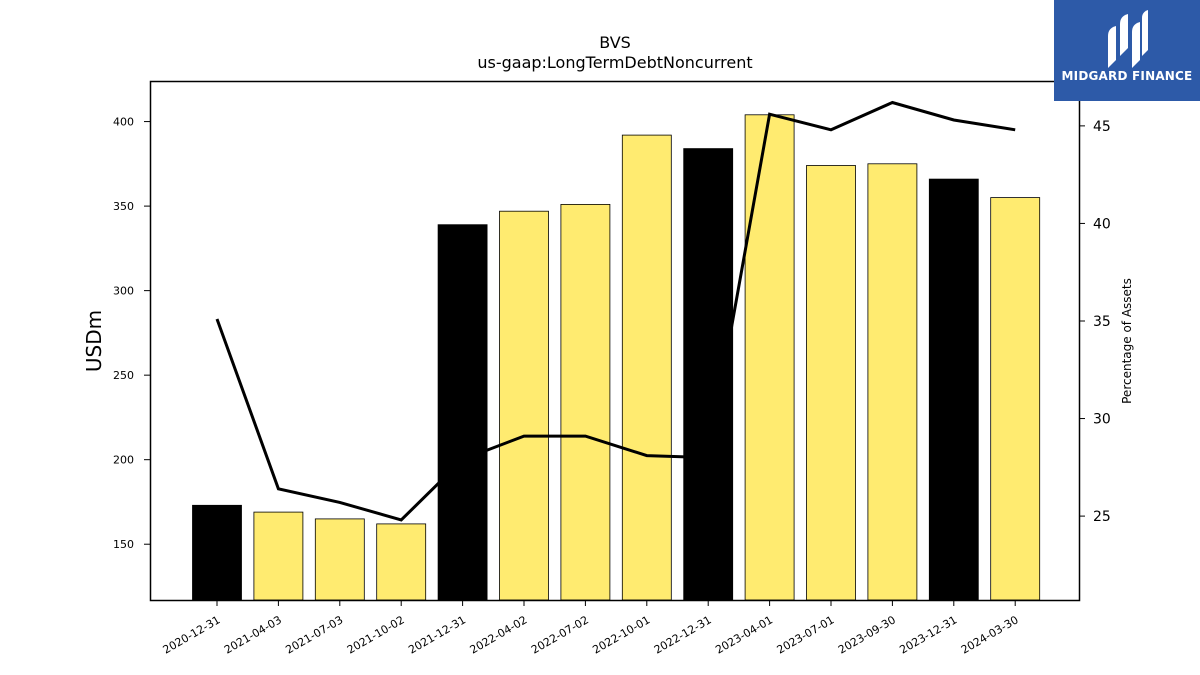 This screenshot has width=1200, height=675. Describe the element at coordinates (123, 122) in the screenshot. I see `y-tick-label: 400` at that location.